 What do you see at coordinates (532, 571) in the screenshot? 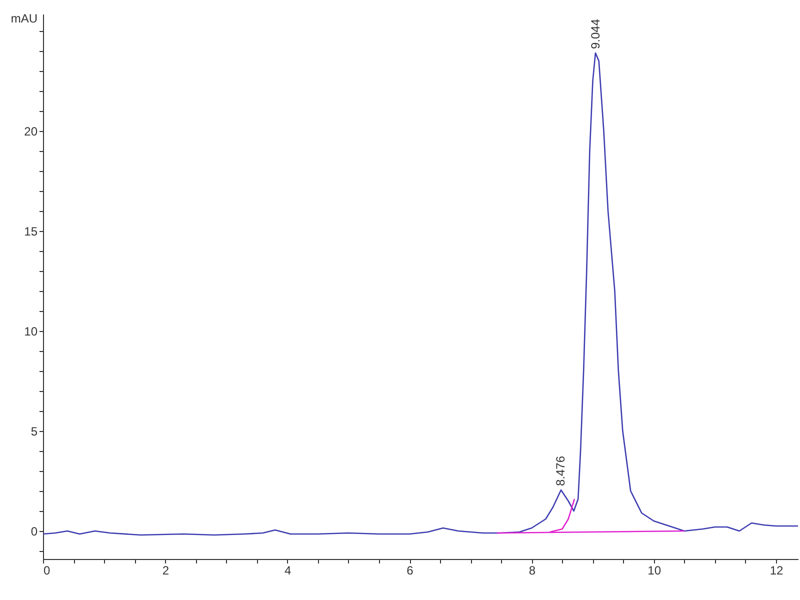
I see `x-tick-label: 8` at bounding box center [532, 571].